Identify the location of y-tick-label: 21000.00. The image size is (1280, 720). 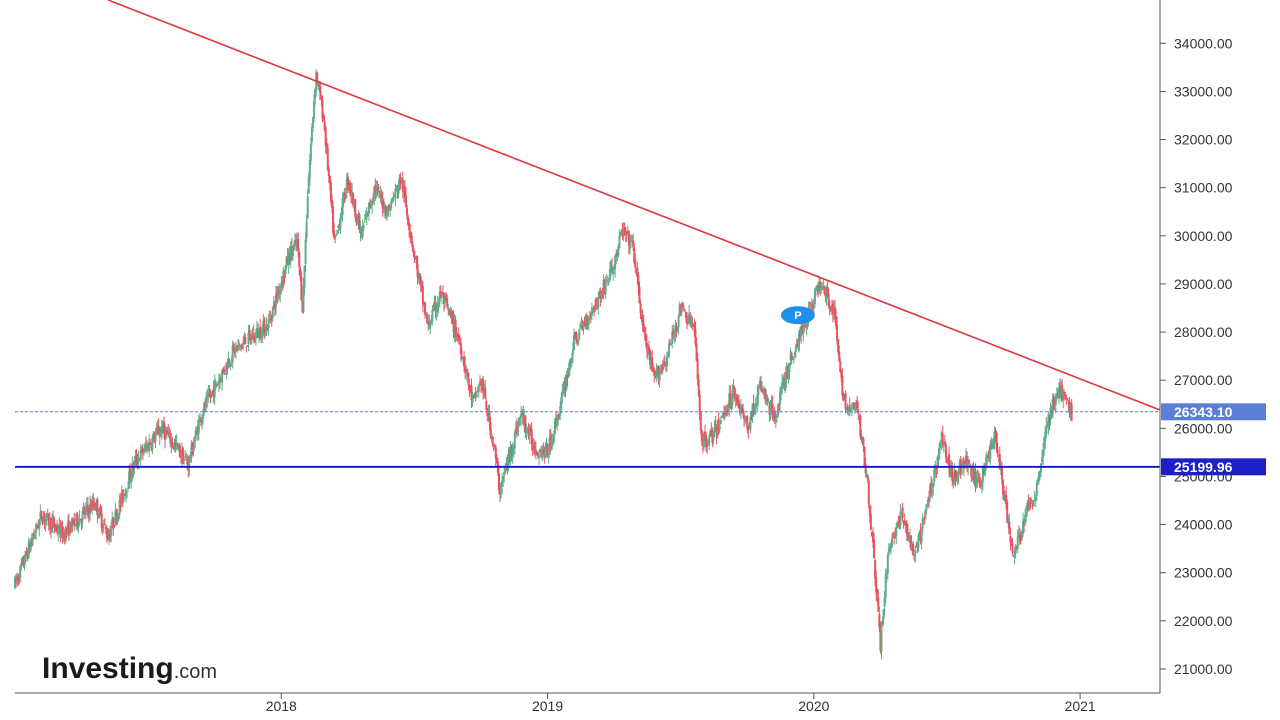
(1203, 669).